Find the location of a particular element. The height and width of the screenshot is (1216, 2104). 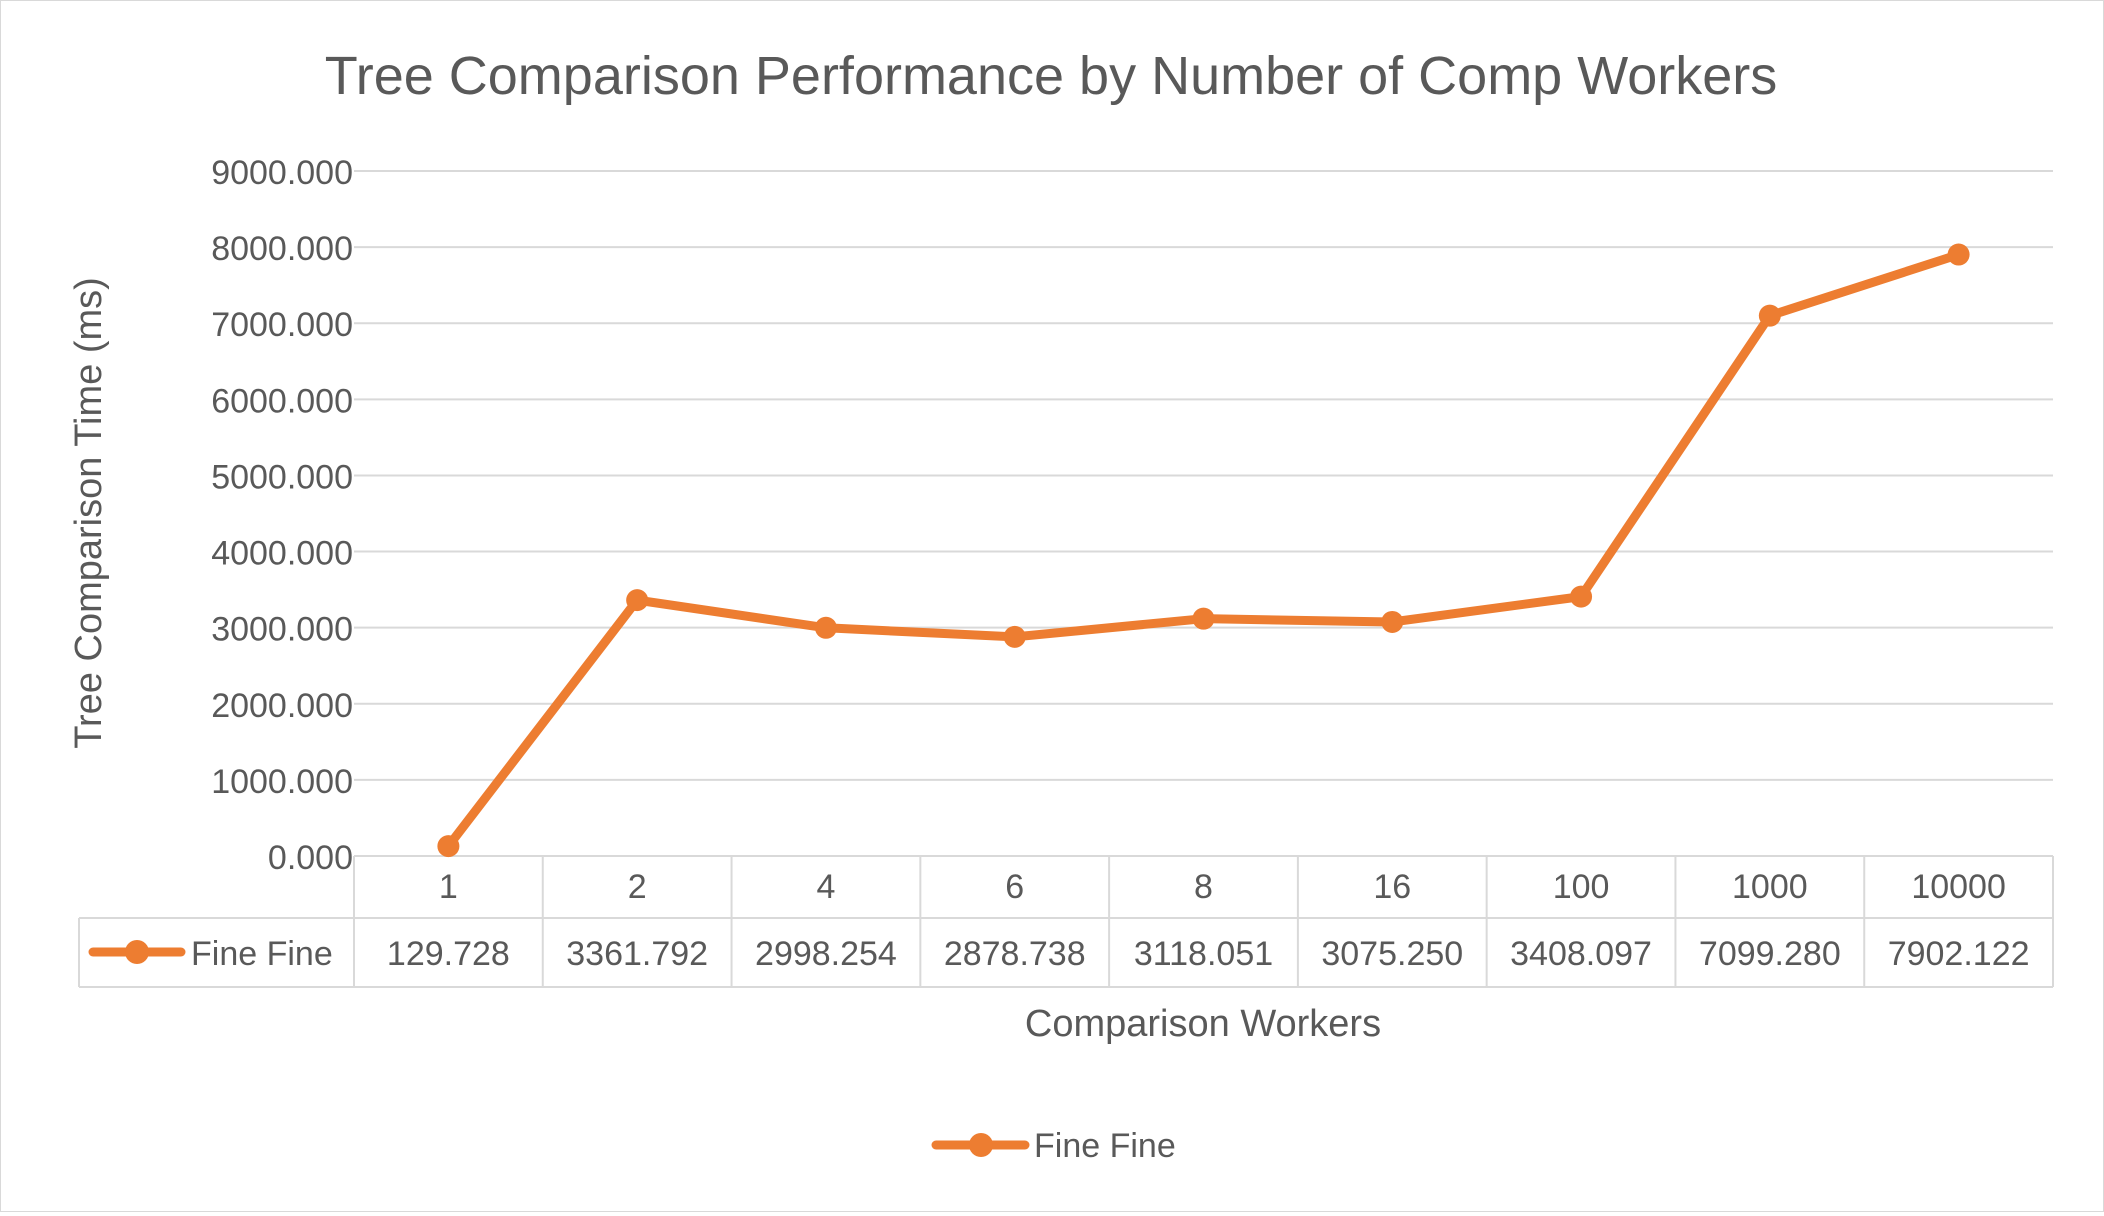

x-tick-label: 4 is located at coordinates (825, 887).